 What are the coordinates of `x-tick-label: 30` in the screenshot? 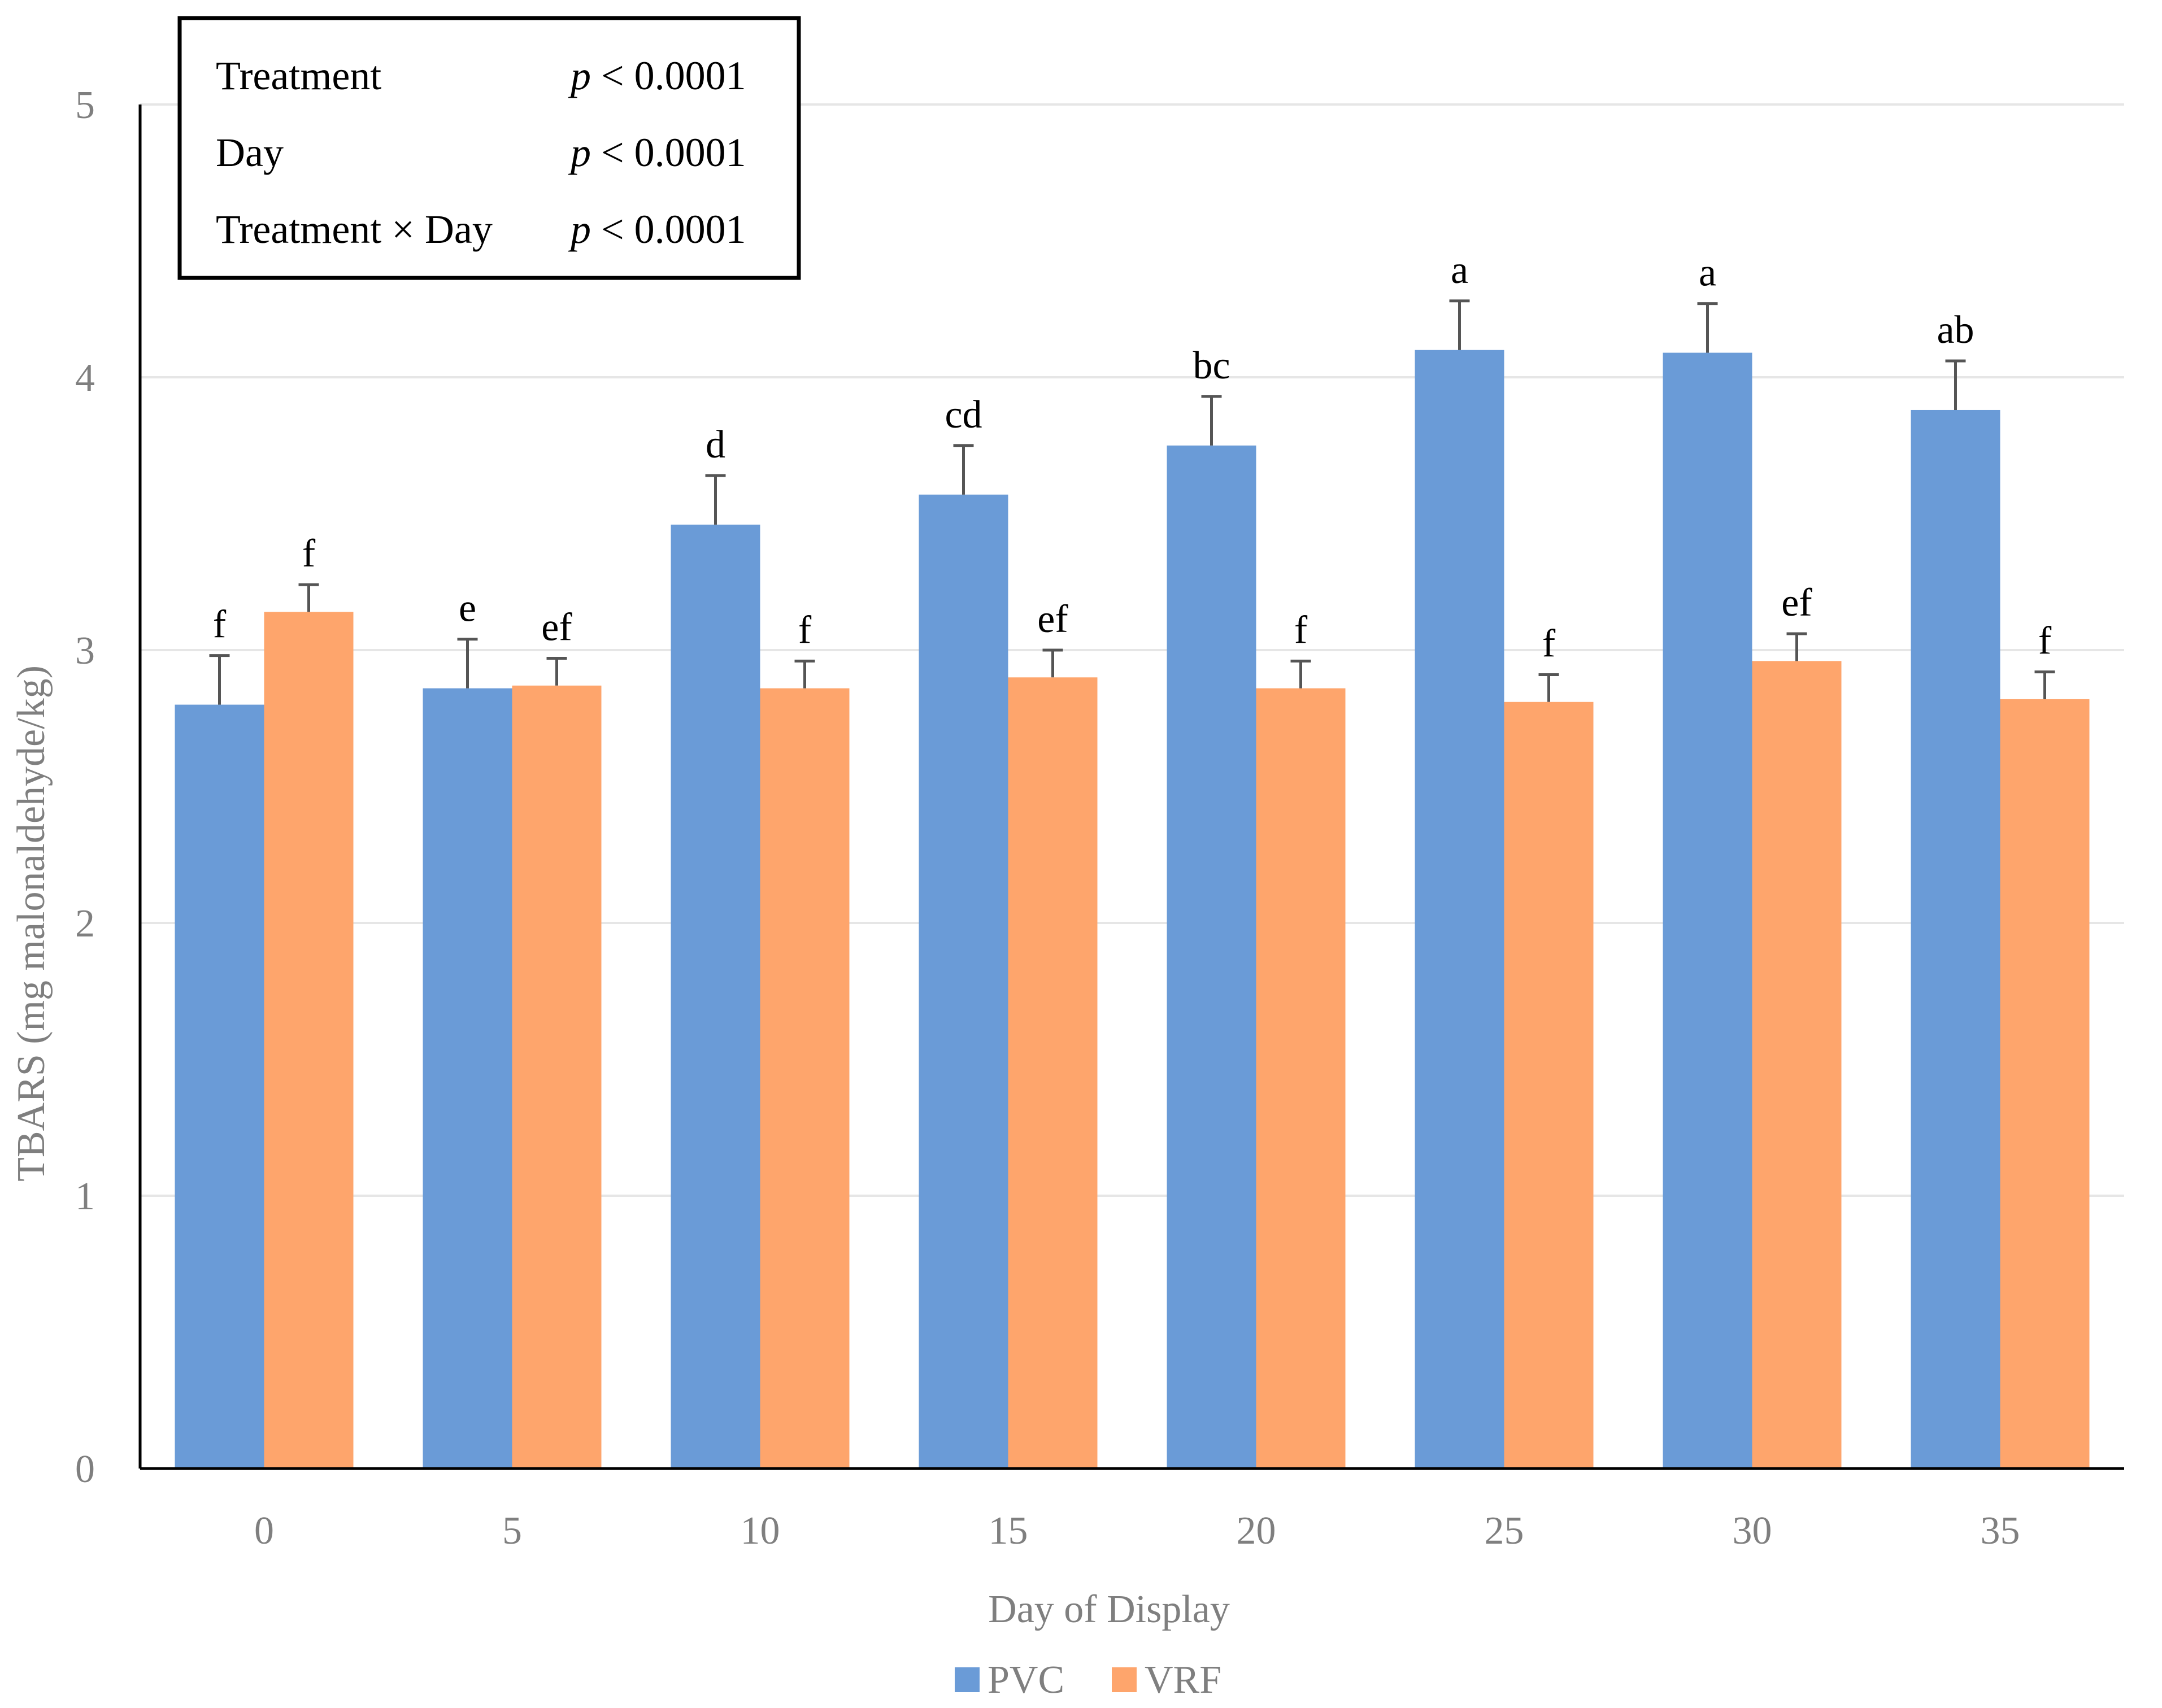 It's located at (1752, 1531).